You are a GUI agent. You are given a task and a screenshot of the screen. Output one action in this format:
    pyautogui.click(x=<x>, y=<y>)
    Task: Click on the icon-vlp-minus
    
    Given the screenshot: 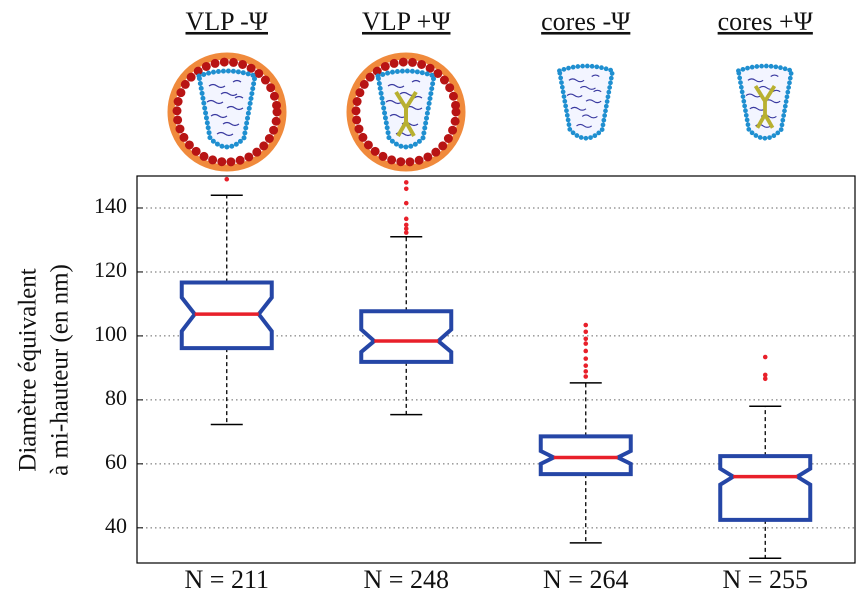 What is the action you would take?
    pyautogui.click(x=227, y=112)
    